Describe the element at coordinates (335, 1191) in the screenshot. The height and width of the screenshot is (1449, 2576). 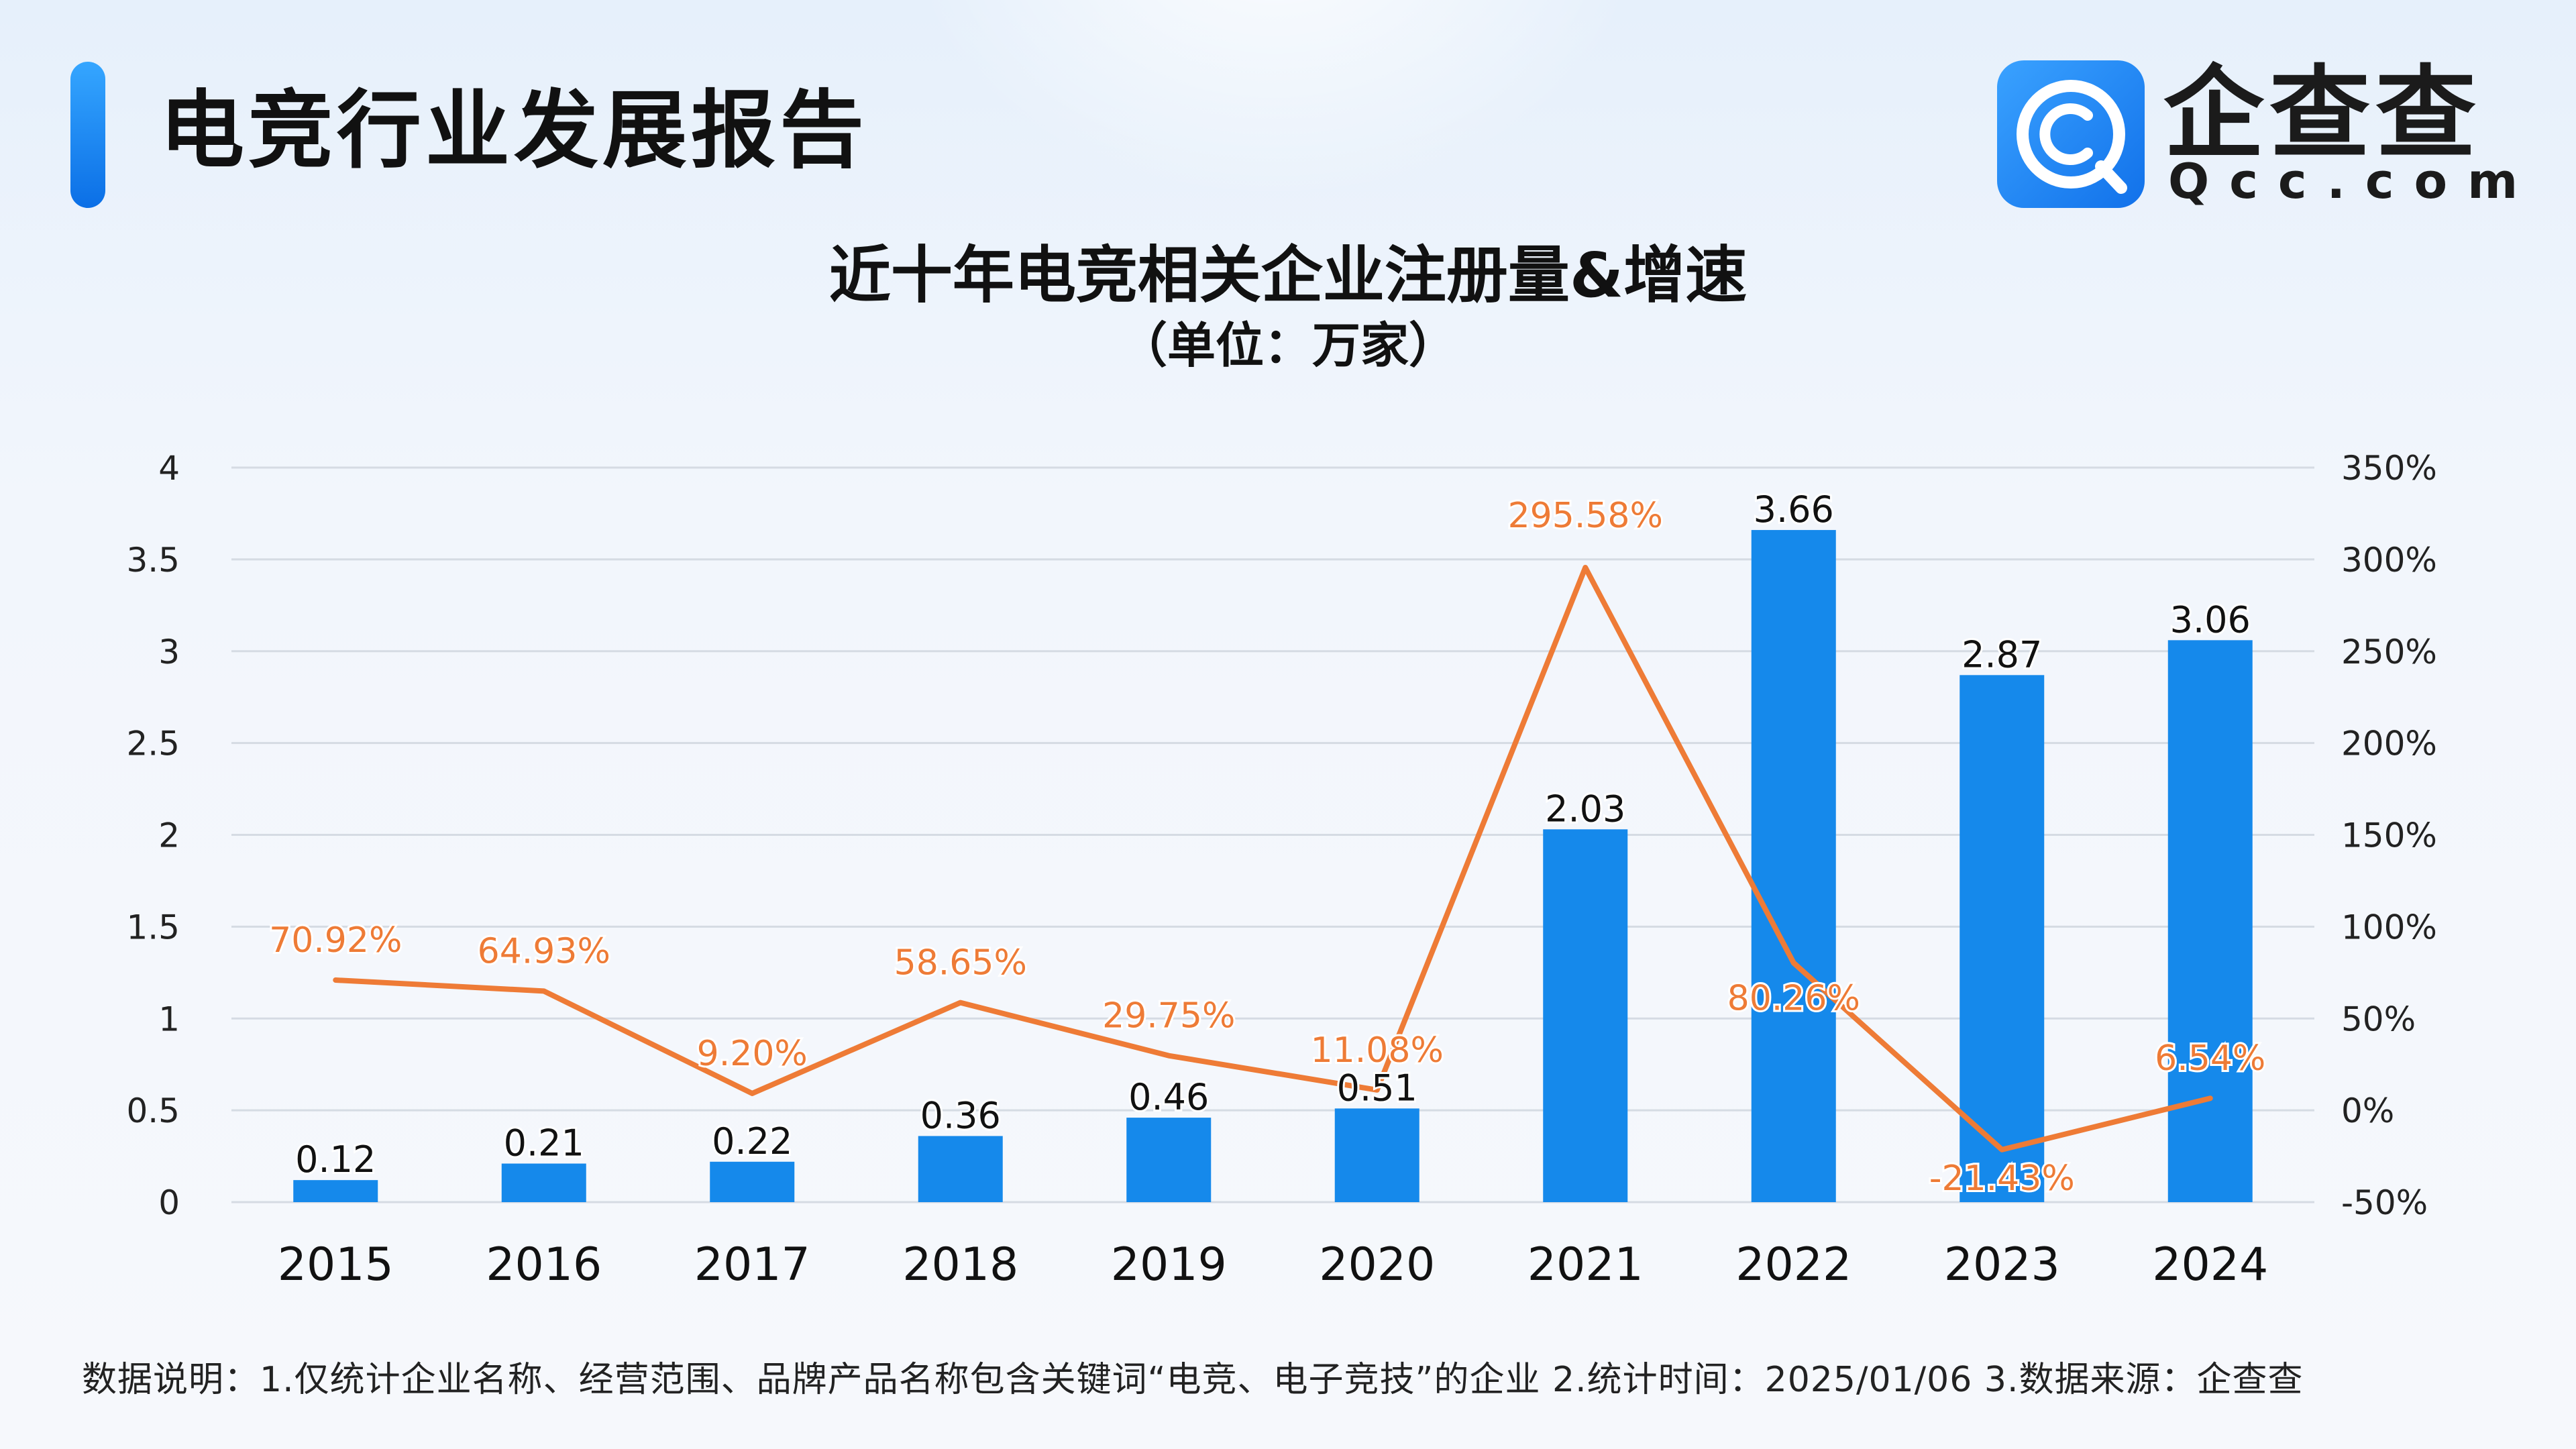
I see `bar-2015` at that location.